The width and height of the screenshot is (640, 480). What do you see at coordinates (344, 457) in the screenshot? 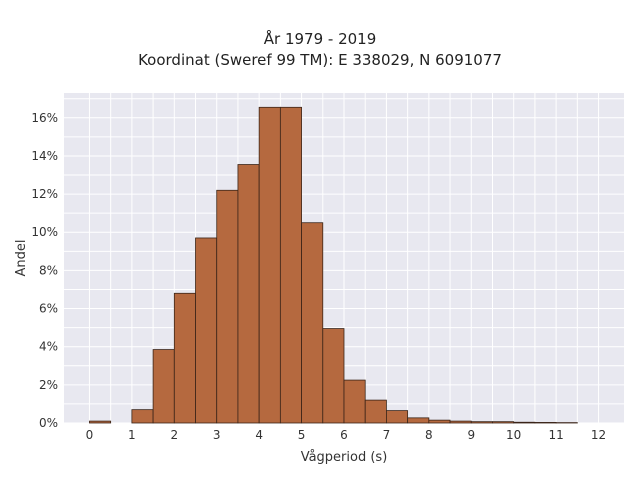
I see `x-axis-title: Vågperiod (s)` at bounding box center [344, 457].